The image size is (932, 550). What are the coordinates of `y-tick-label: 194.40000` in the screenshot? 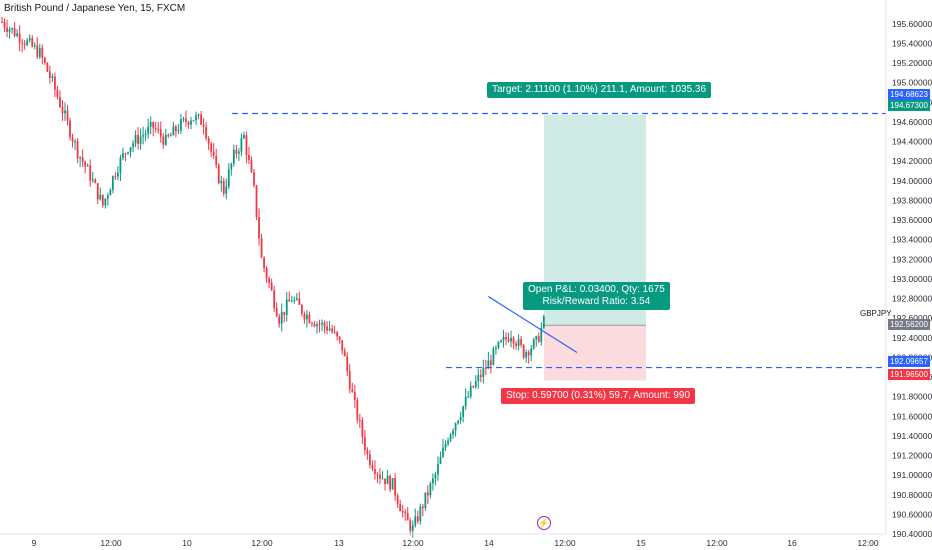 It's located at (912, 142).